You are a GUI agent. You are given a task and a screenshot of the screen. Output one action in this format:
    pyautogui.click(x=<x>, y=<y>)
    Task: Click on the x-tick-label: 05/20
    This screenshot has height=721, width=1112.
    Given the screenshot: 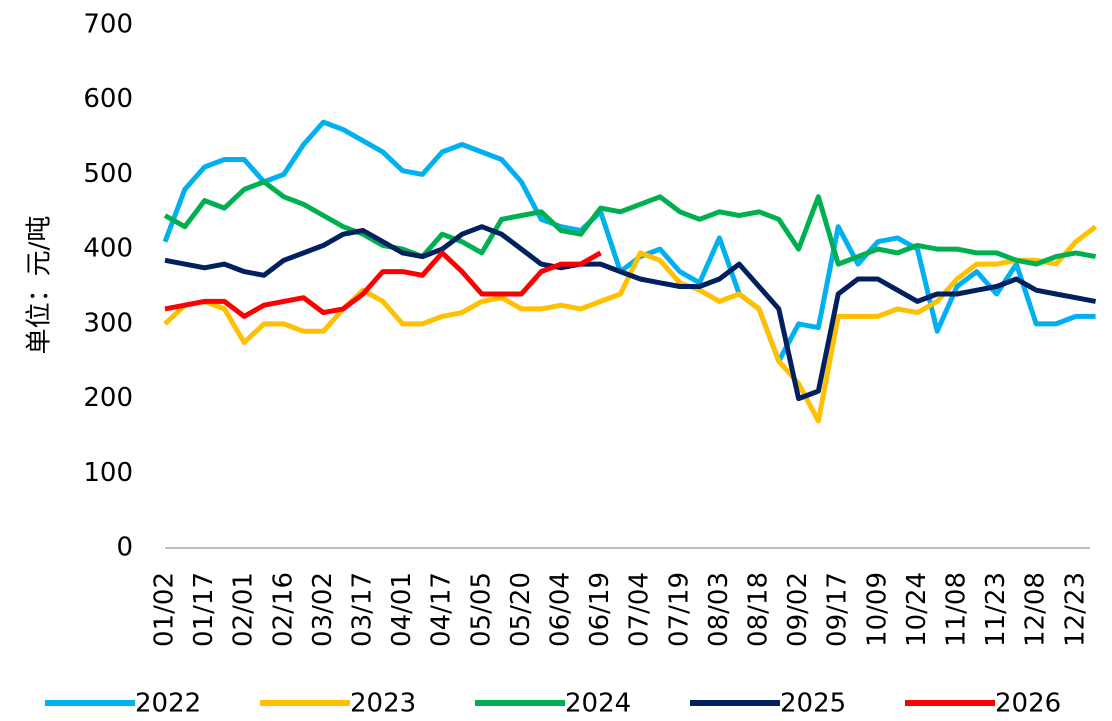 What is the action you would take?
    pyautogui.click(x=521, y=609)
    